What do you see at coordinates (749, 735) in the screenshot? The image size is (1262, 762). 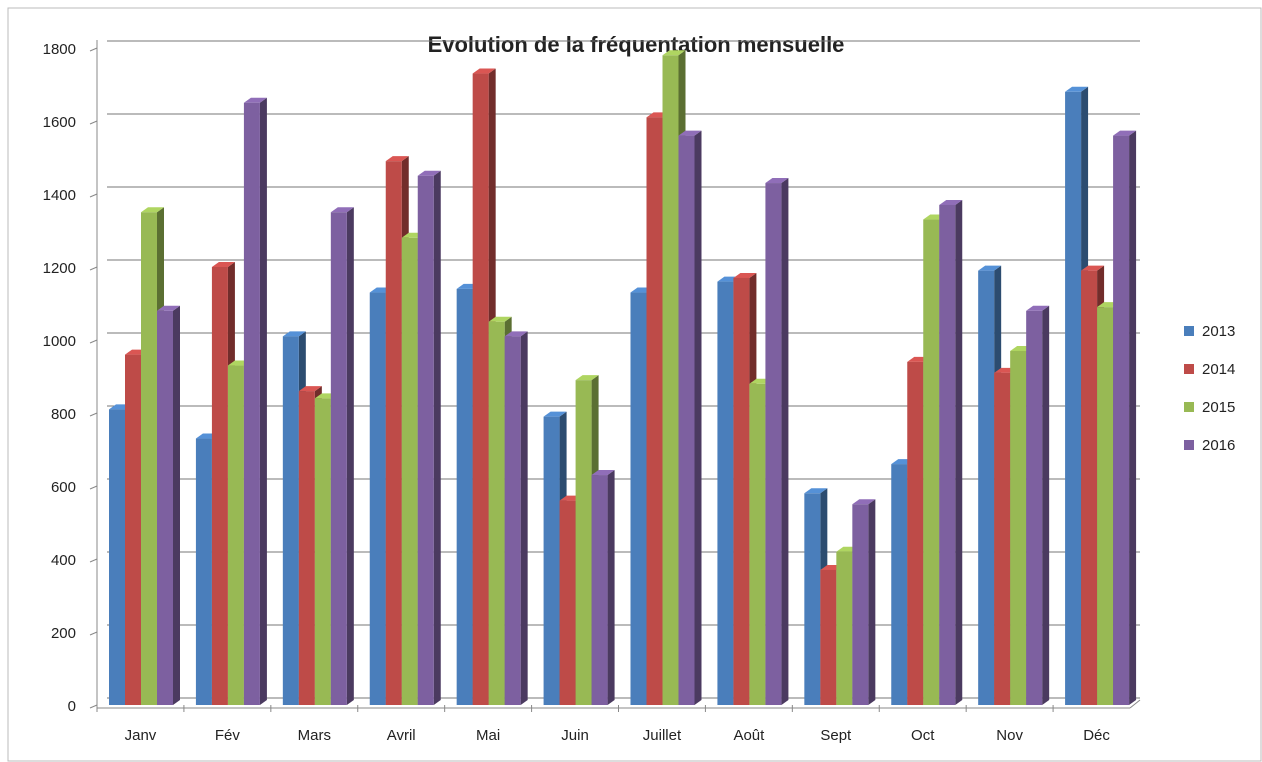 I see `x-tick-label: Août` at bounding box center [749, 735].